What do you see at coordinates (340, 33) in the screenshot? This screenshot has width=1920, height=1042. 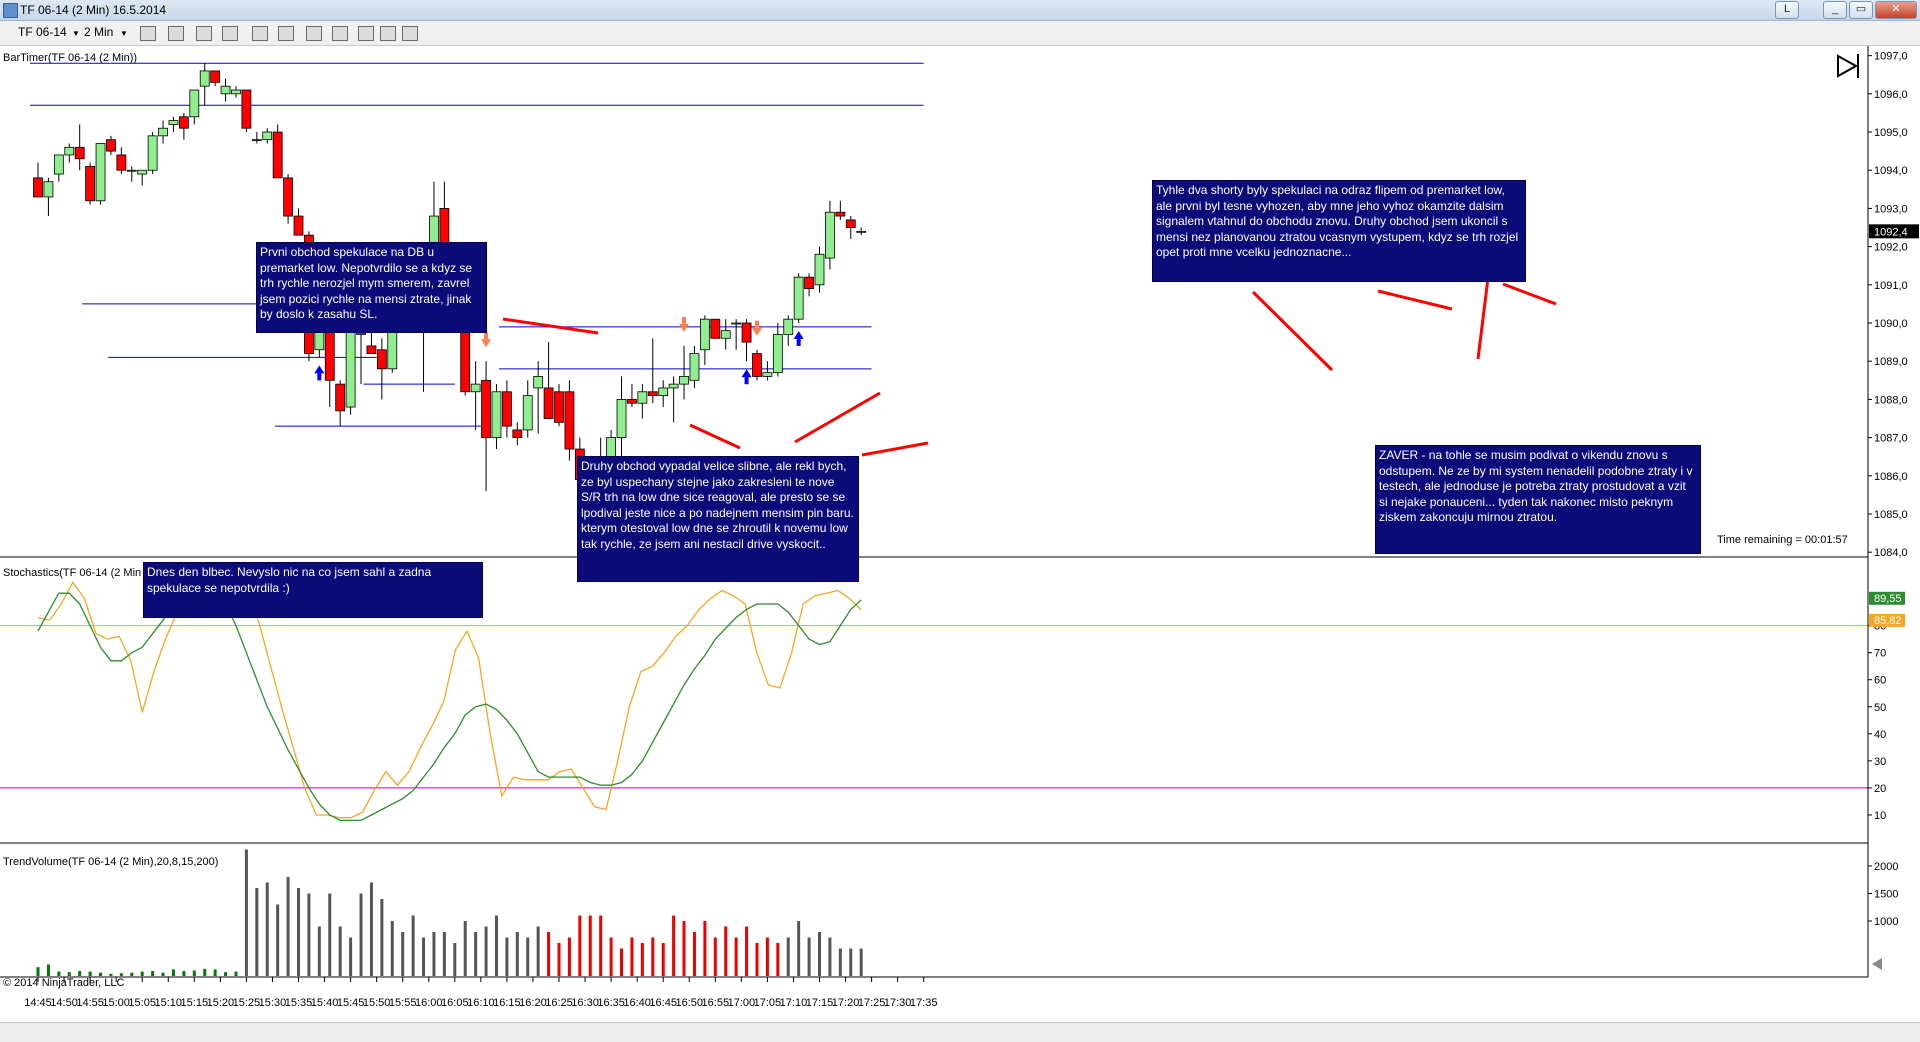 I see `data-box-icon` at bounding box center [340, 33].